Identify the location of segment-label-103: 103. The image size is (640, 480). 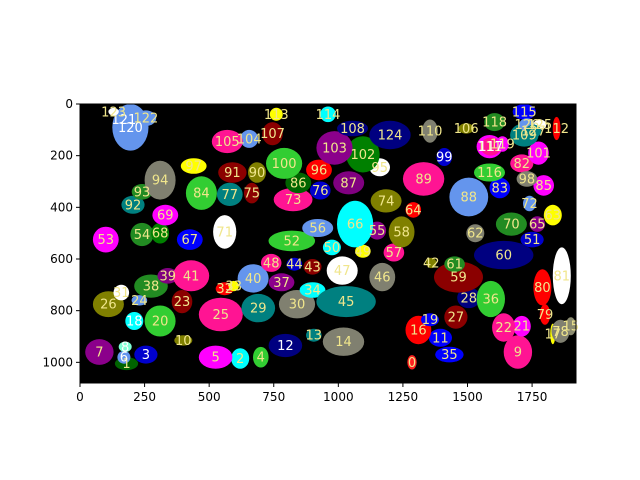
(334, 148).